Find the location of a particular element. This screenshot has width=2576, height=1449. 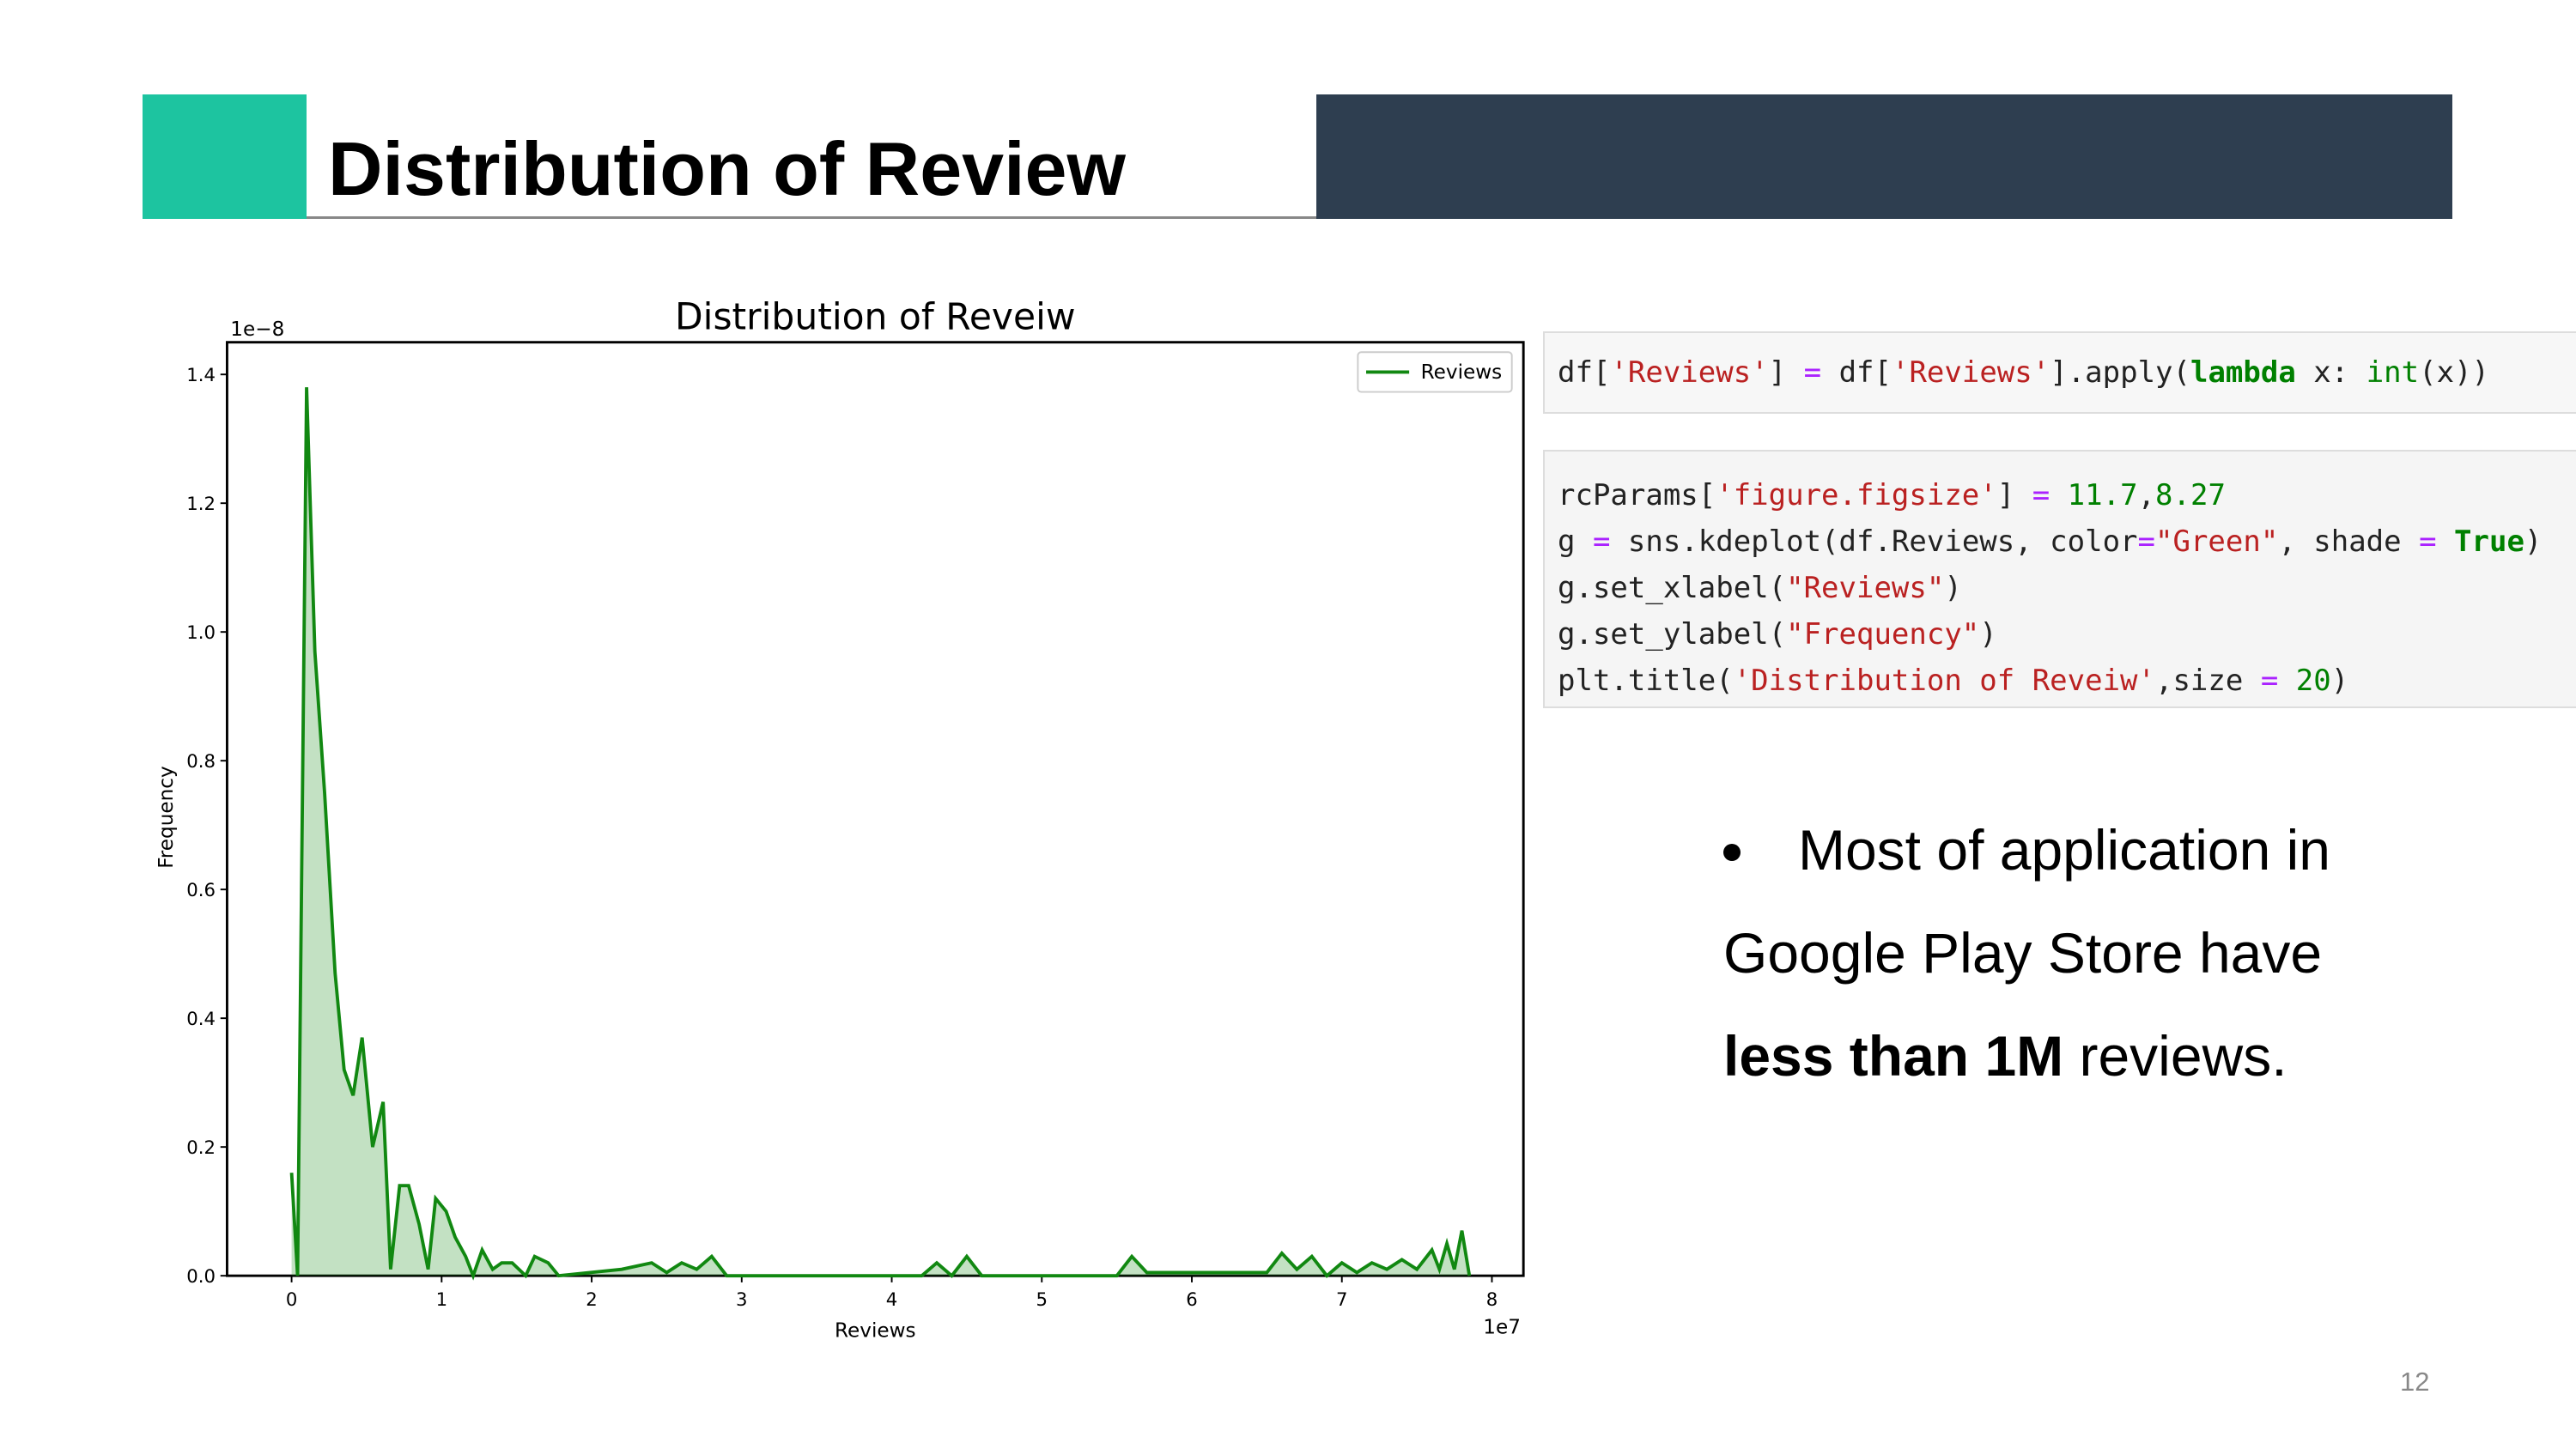

x-tick-label: 8 is located at coordinates (1492, 1299).